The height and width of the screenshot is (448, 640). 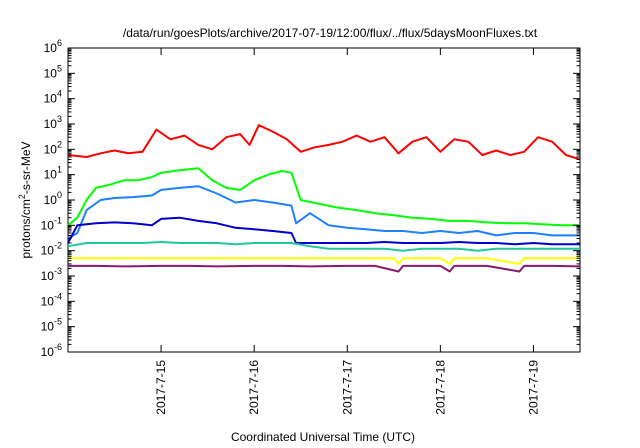 I want to click on x-tick-label: 2017-7-19, so click(x=533, y=387).